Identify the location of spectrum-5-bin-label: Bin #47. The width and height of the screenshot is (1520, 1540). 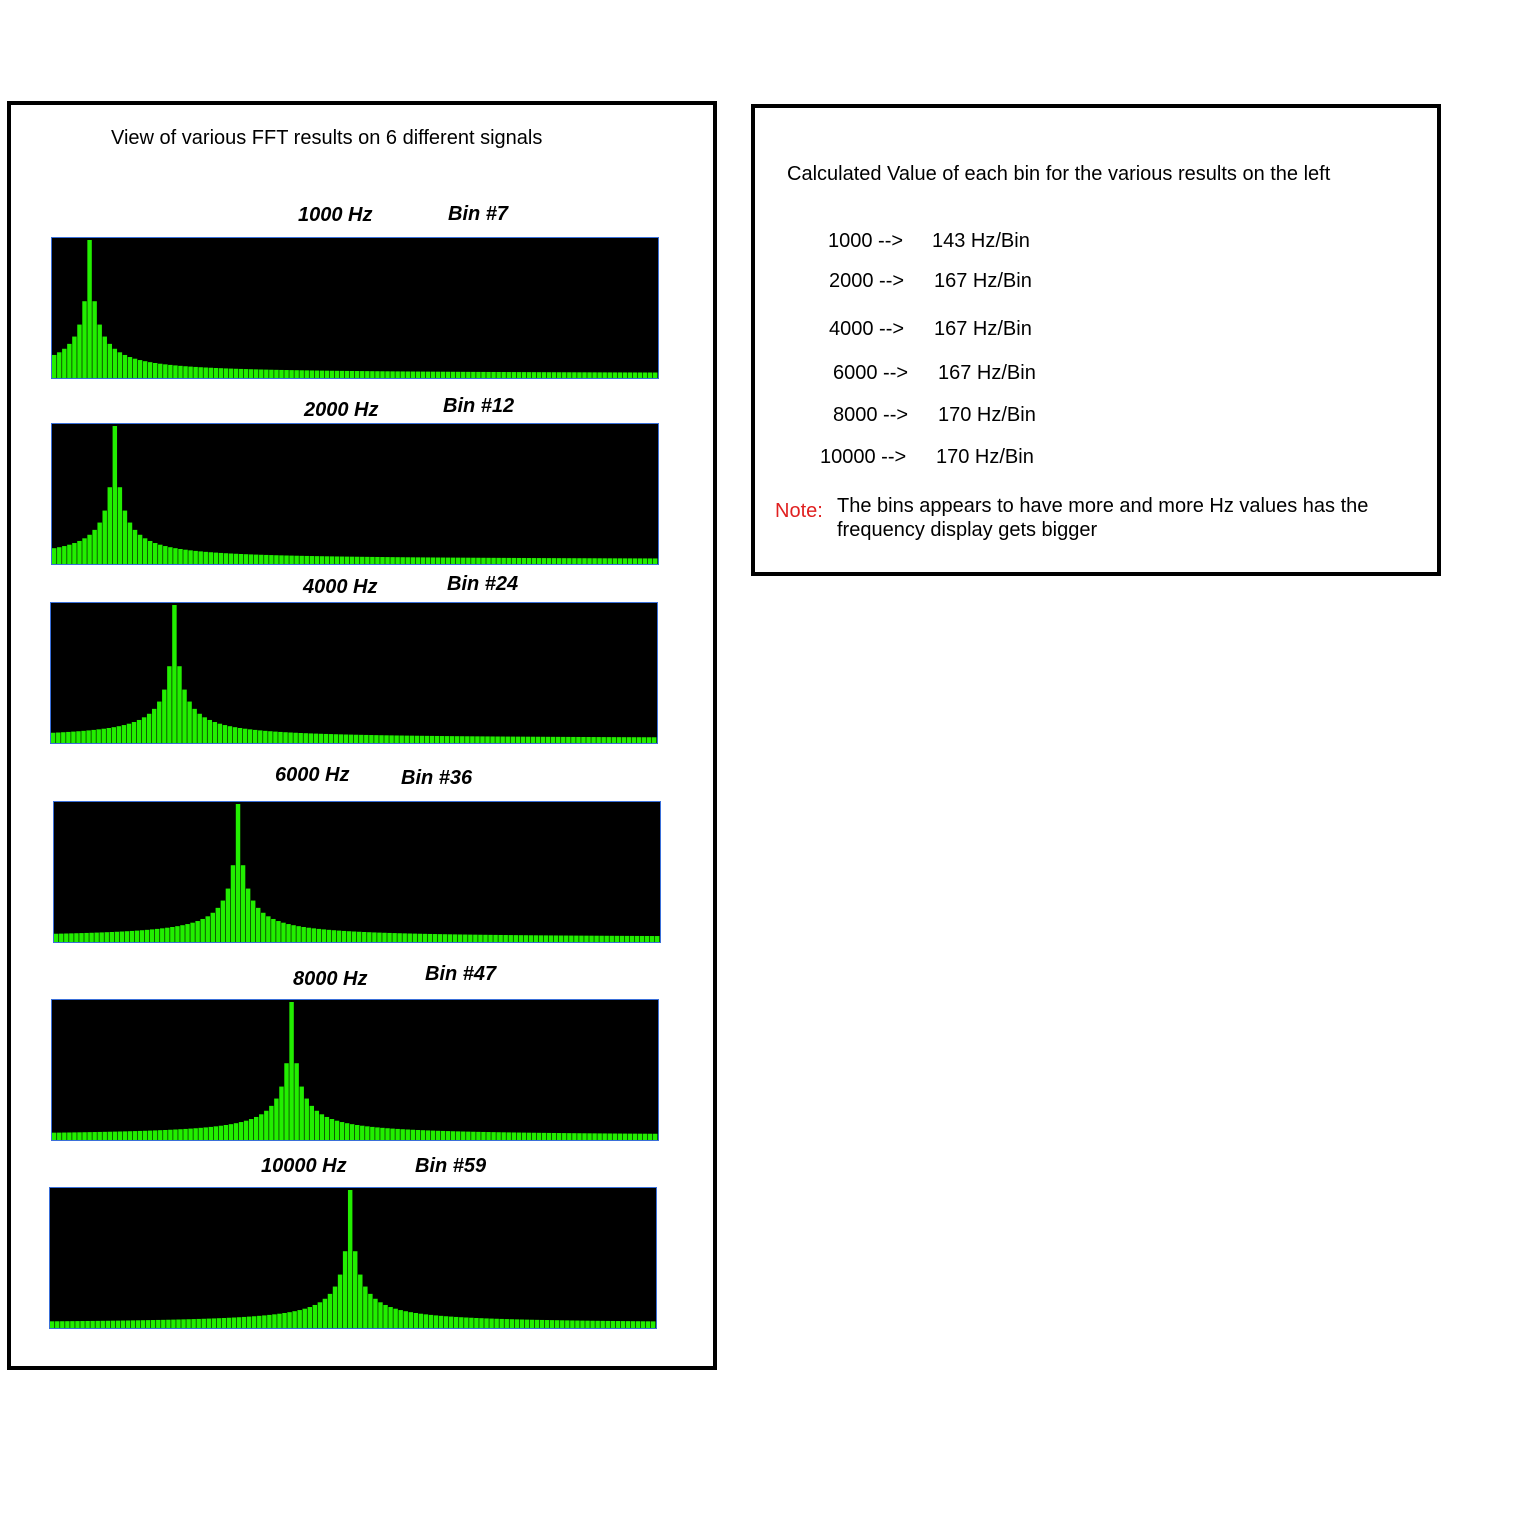
(461, 974).